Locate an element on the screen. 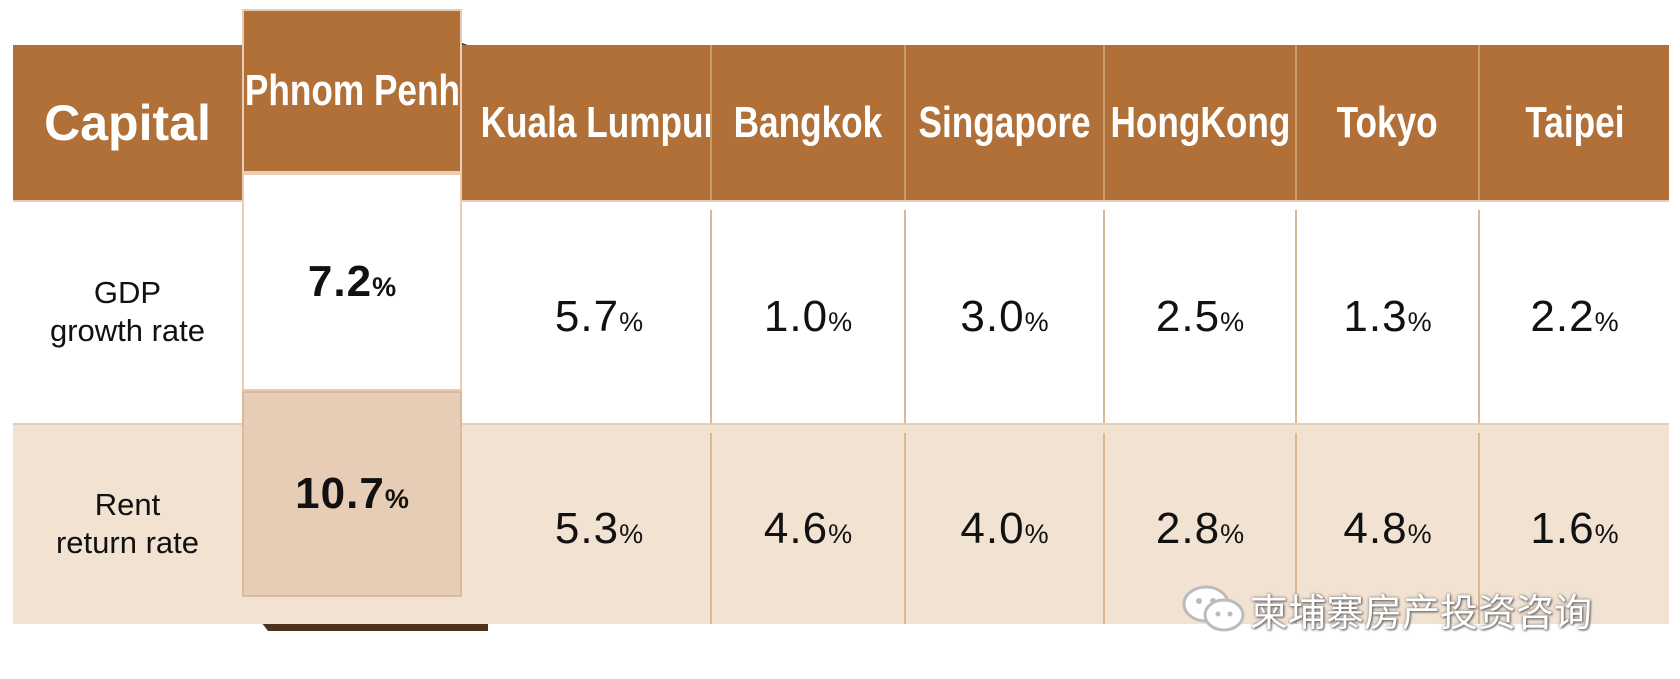  value-text: 2.8% is located at coordinates (1200, 529).